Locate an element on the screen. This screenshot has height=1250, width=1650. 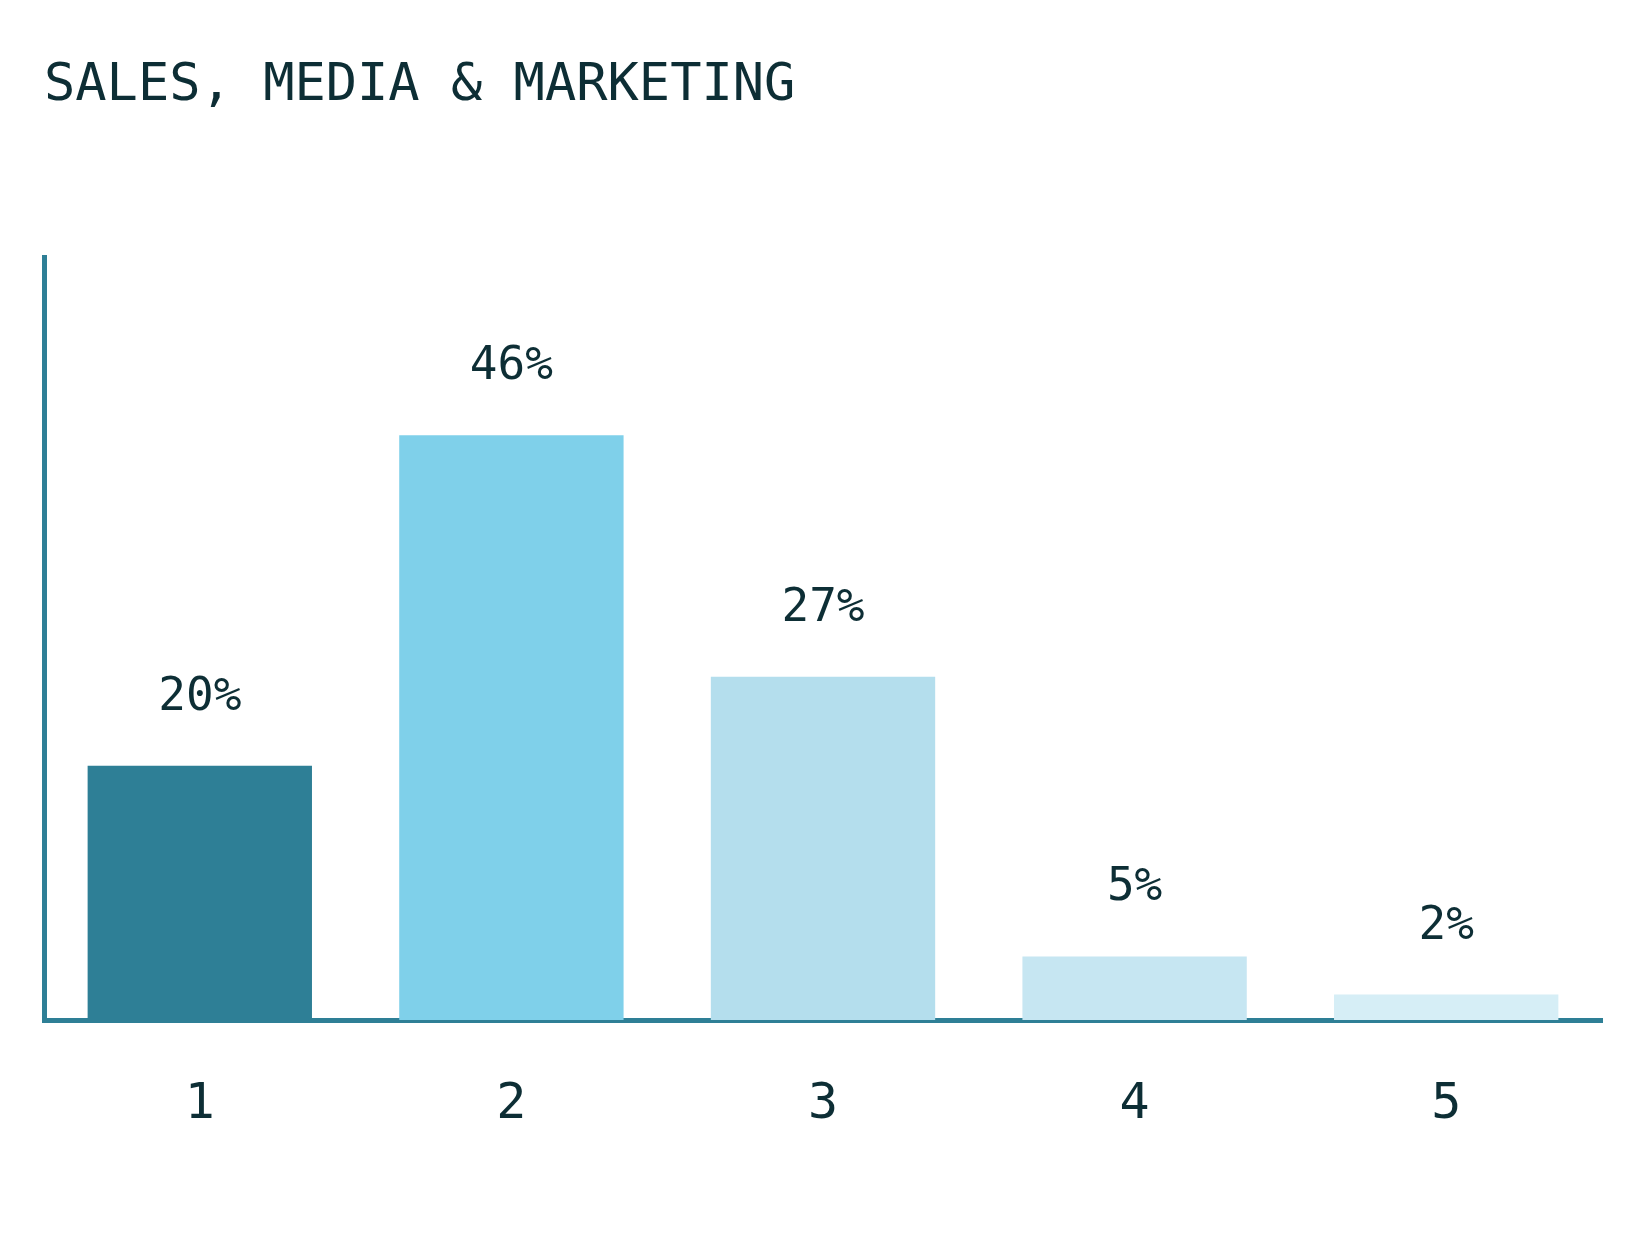
x-tick-label: 3 is located at coordinates (823, 1100).